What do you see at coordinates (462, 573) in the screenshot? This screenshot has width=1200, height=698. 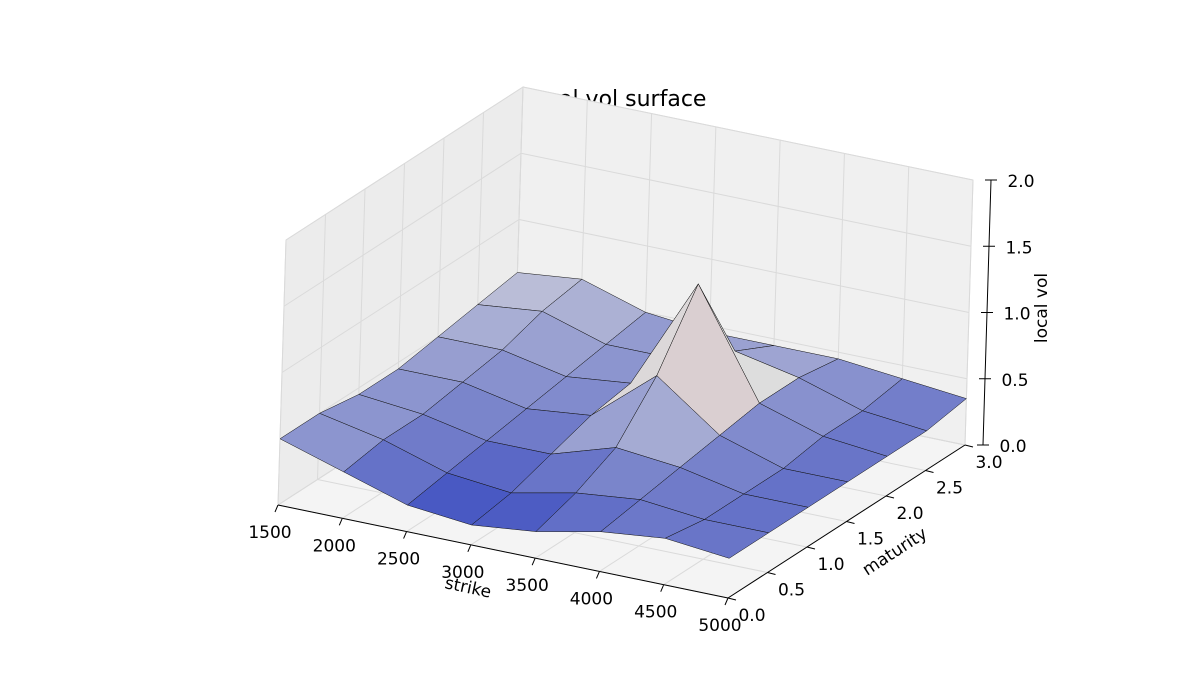 I see `x-tick-label: 3000` at bounding box center [462, 573].